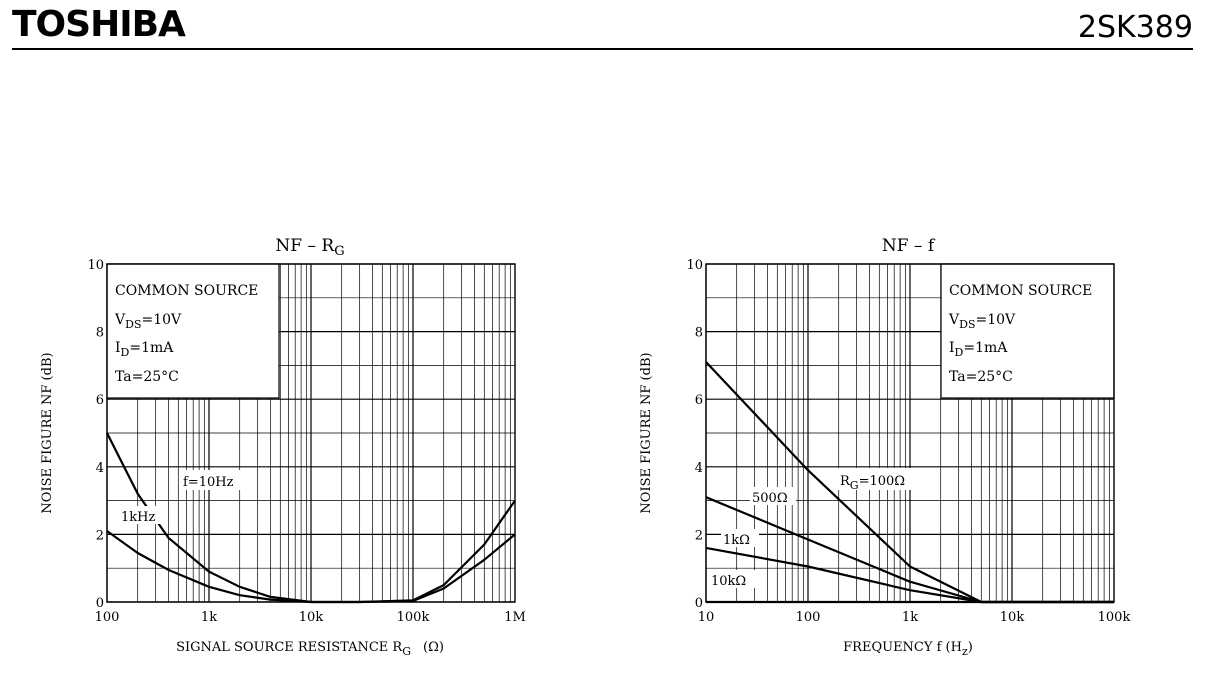  I want to click on chart-right-y-axis-label: NOISE FIGURE NF (dB), so click(646, 432).